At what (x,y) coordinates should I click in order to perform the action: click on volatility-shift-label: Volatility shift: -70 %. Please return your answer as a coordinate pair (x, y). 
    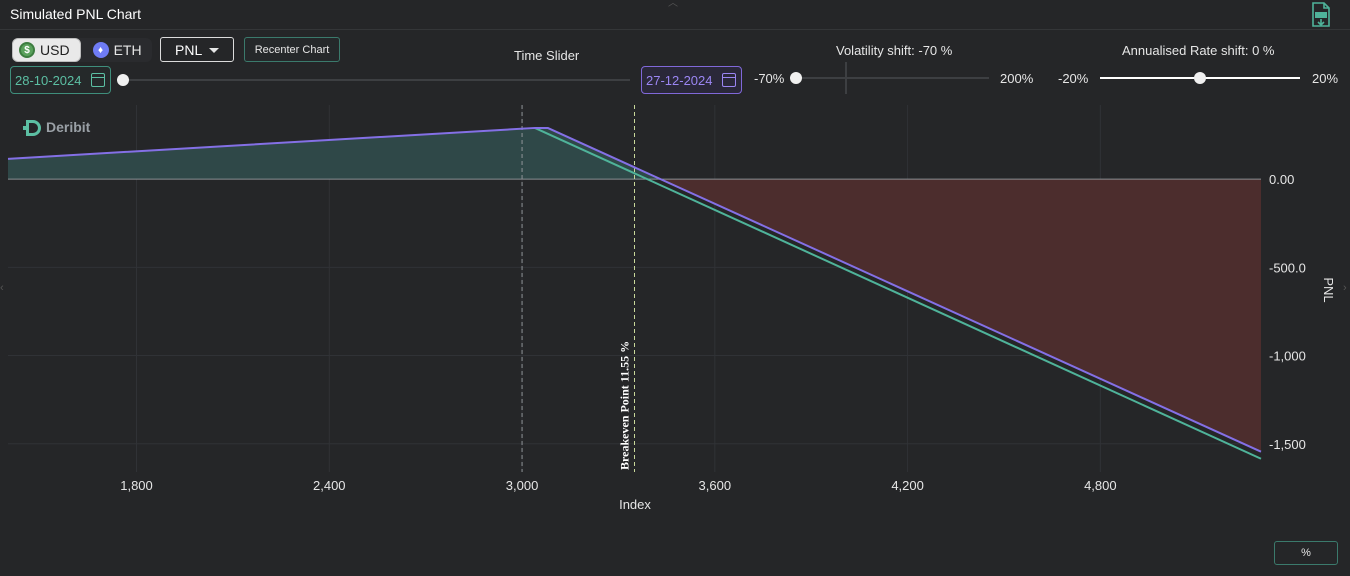
    Looking at the image, I should click on (894, 50).